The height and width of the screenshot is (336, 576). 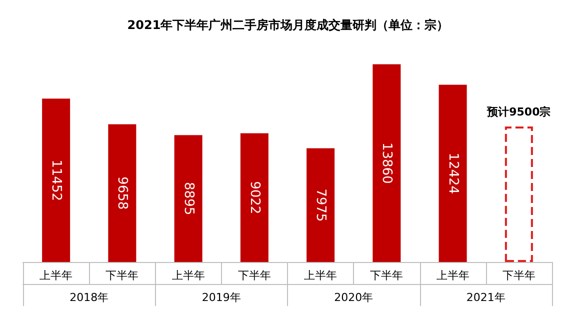 I want to click on data-label: 9658, so click(x=122, y=193).